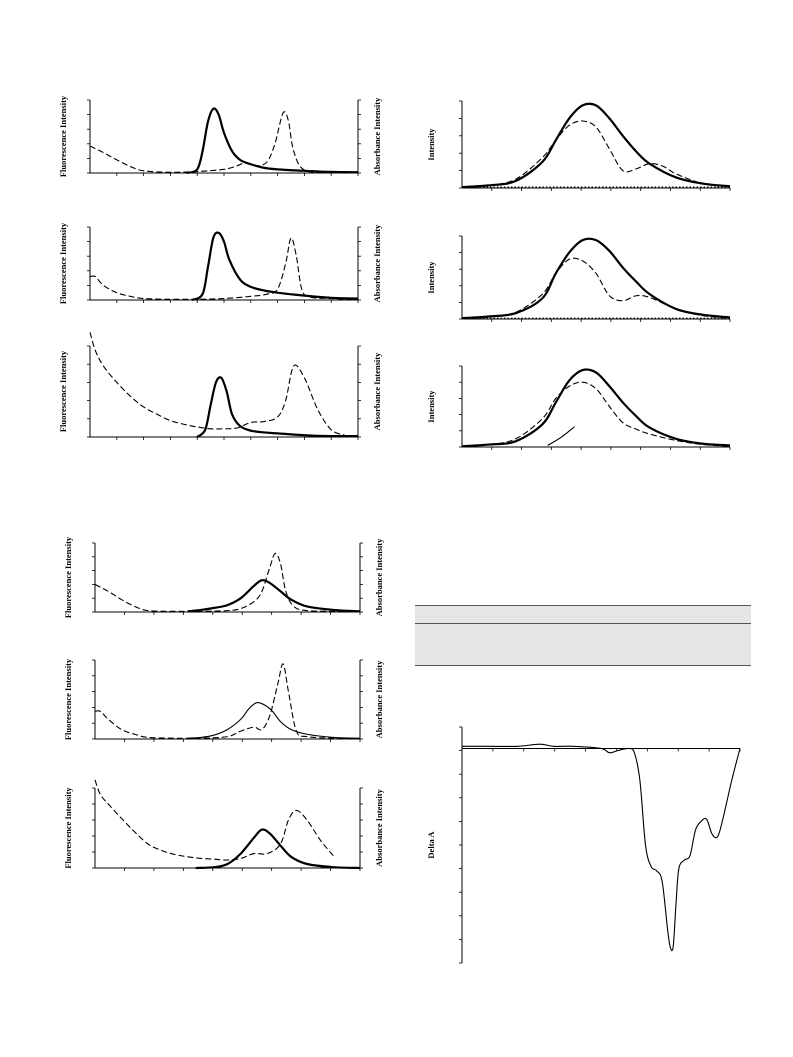 This screenshot has width=793, height=1057. Describe the element at coordinates (583, 635) in the screenshot. I see `table-block` at that location.